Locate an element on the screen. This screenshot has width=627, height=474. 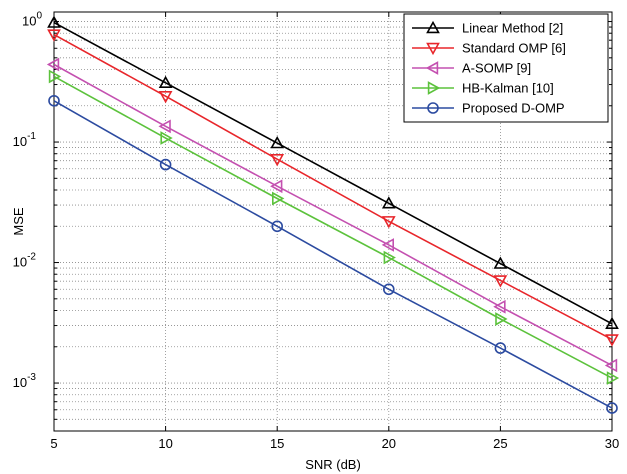
x-tick-label: 25 is located at coordinates (500, 443).